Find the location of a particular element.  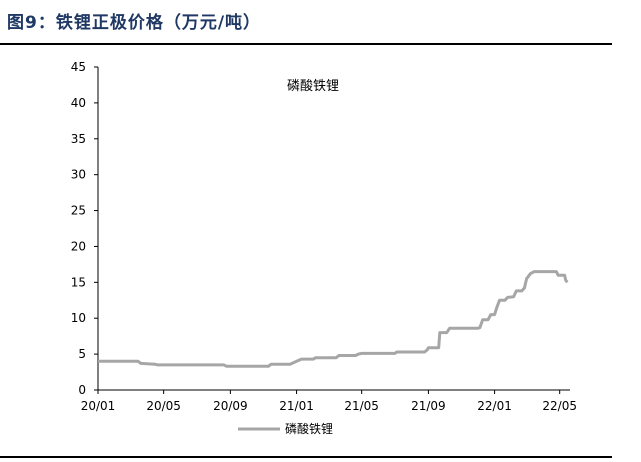

y-tick-label: 35 is located at coordinates (78, 139).